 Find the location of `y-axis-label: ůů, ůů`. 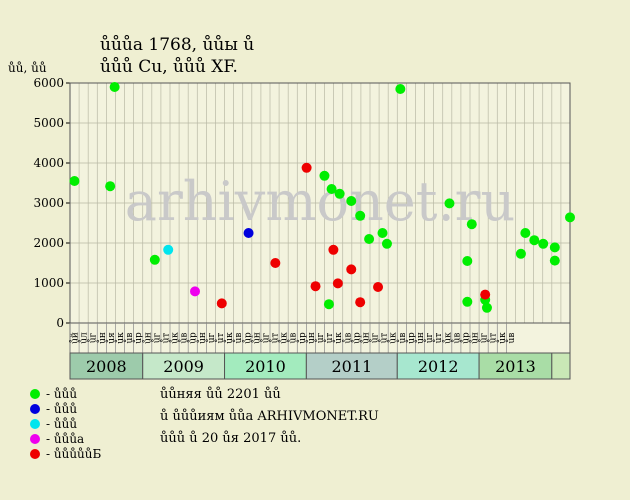

y-axis-label: ůů, ůů is located at coordinates (27, 68).